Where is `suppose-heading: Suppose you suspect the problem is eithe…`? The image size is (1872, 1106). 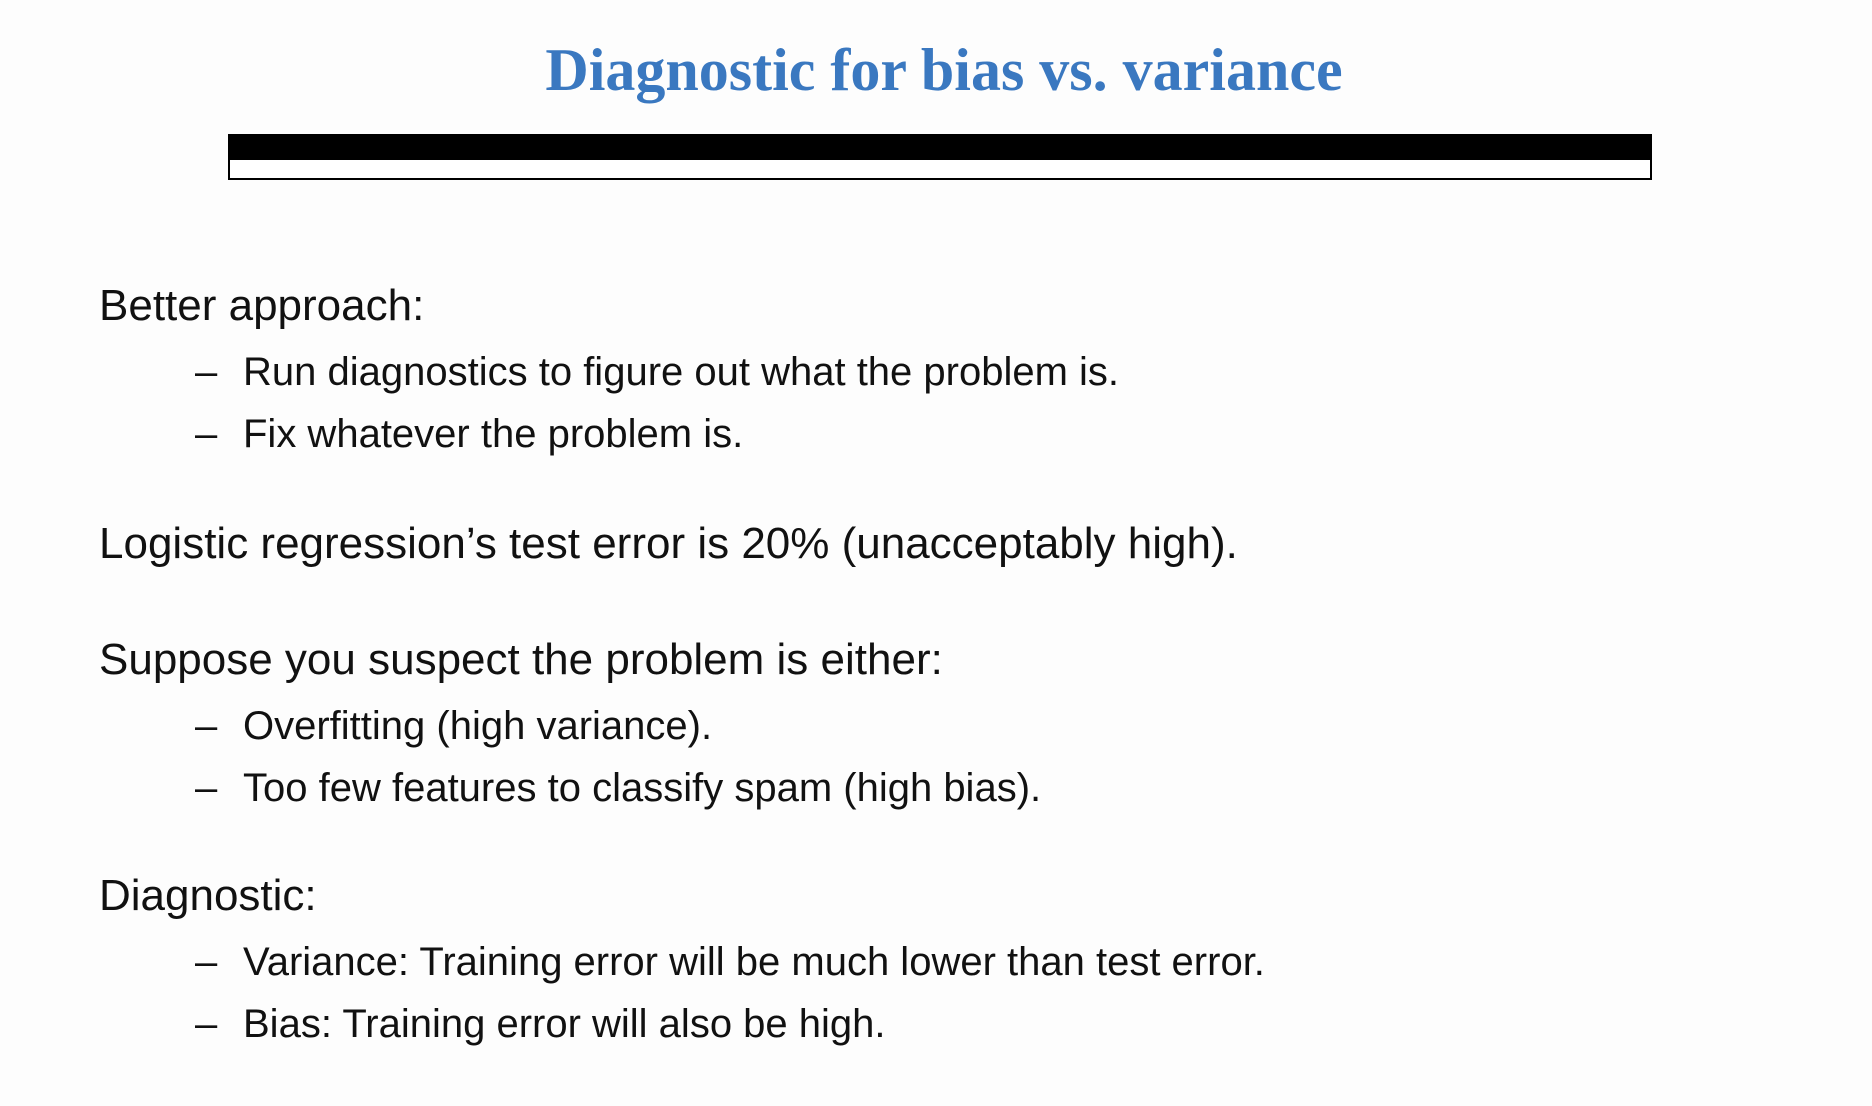 suppose-heading: Suppose you suspect the problem is eithe… is located at coordinates (521, 659).